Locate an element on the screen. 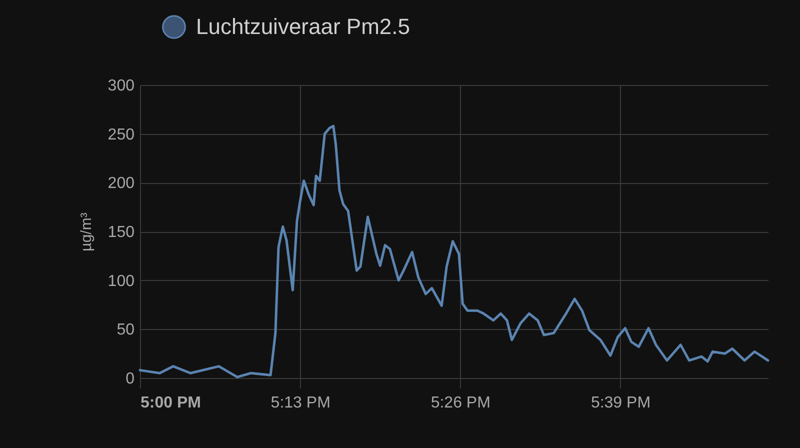 This screenshot has width=800, height=448. x-tick-label: 5:00 PM is located at coordinates (170, 403).